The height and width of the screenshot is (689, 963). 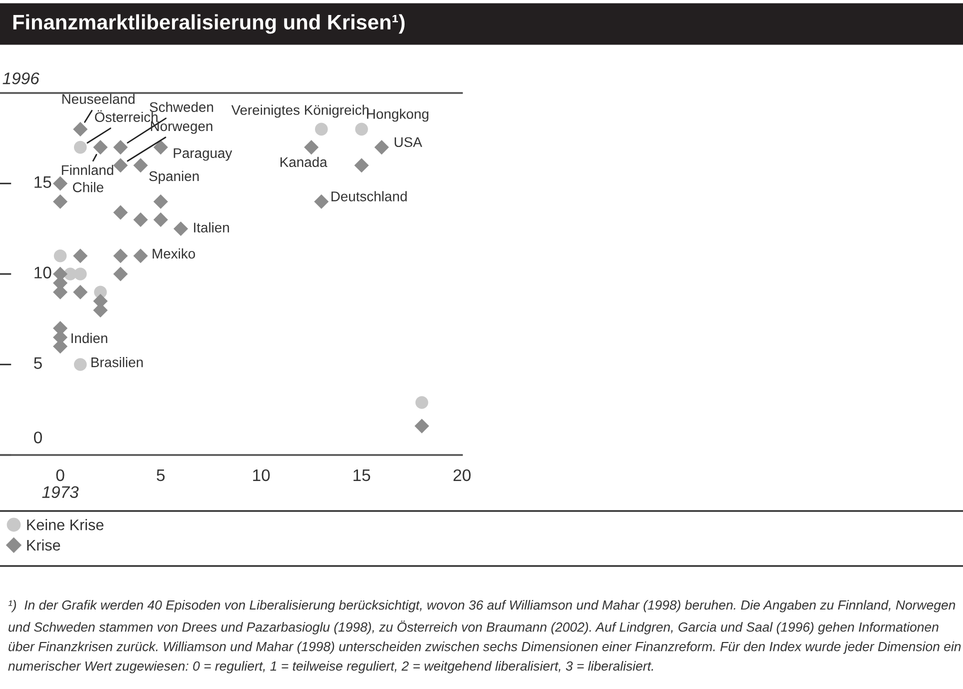 What do you see at coordinates (261, 475) in the screenshot?
I see `x-tick-label: 10` at bounding box center [261, 475].